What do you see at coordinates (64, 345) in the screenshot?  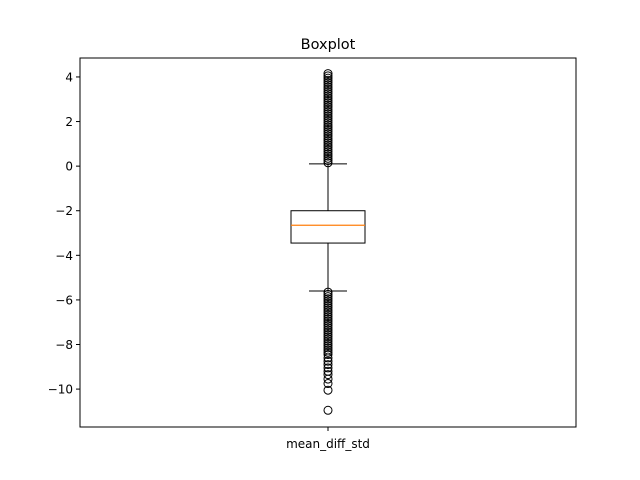 I see `y-tick-label: −8` at bounding box center [64, 345].